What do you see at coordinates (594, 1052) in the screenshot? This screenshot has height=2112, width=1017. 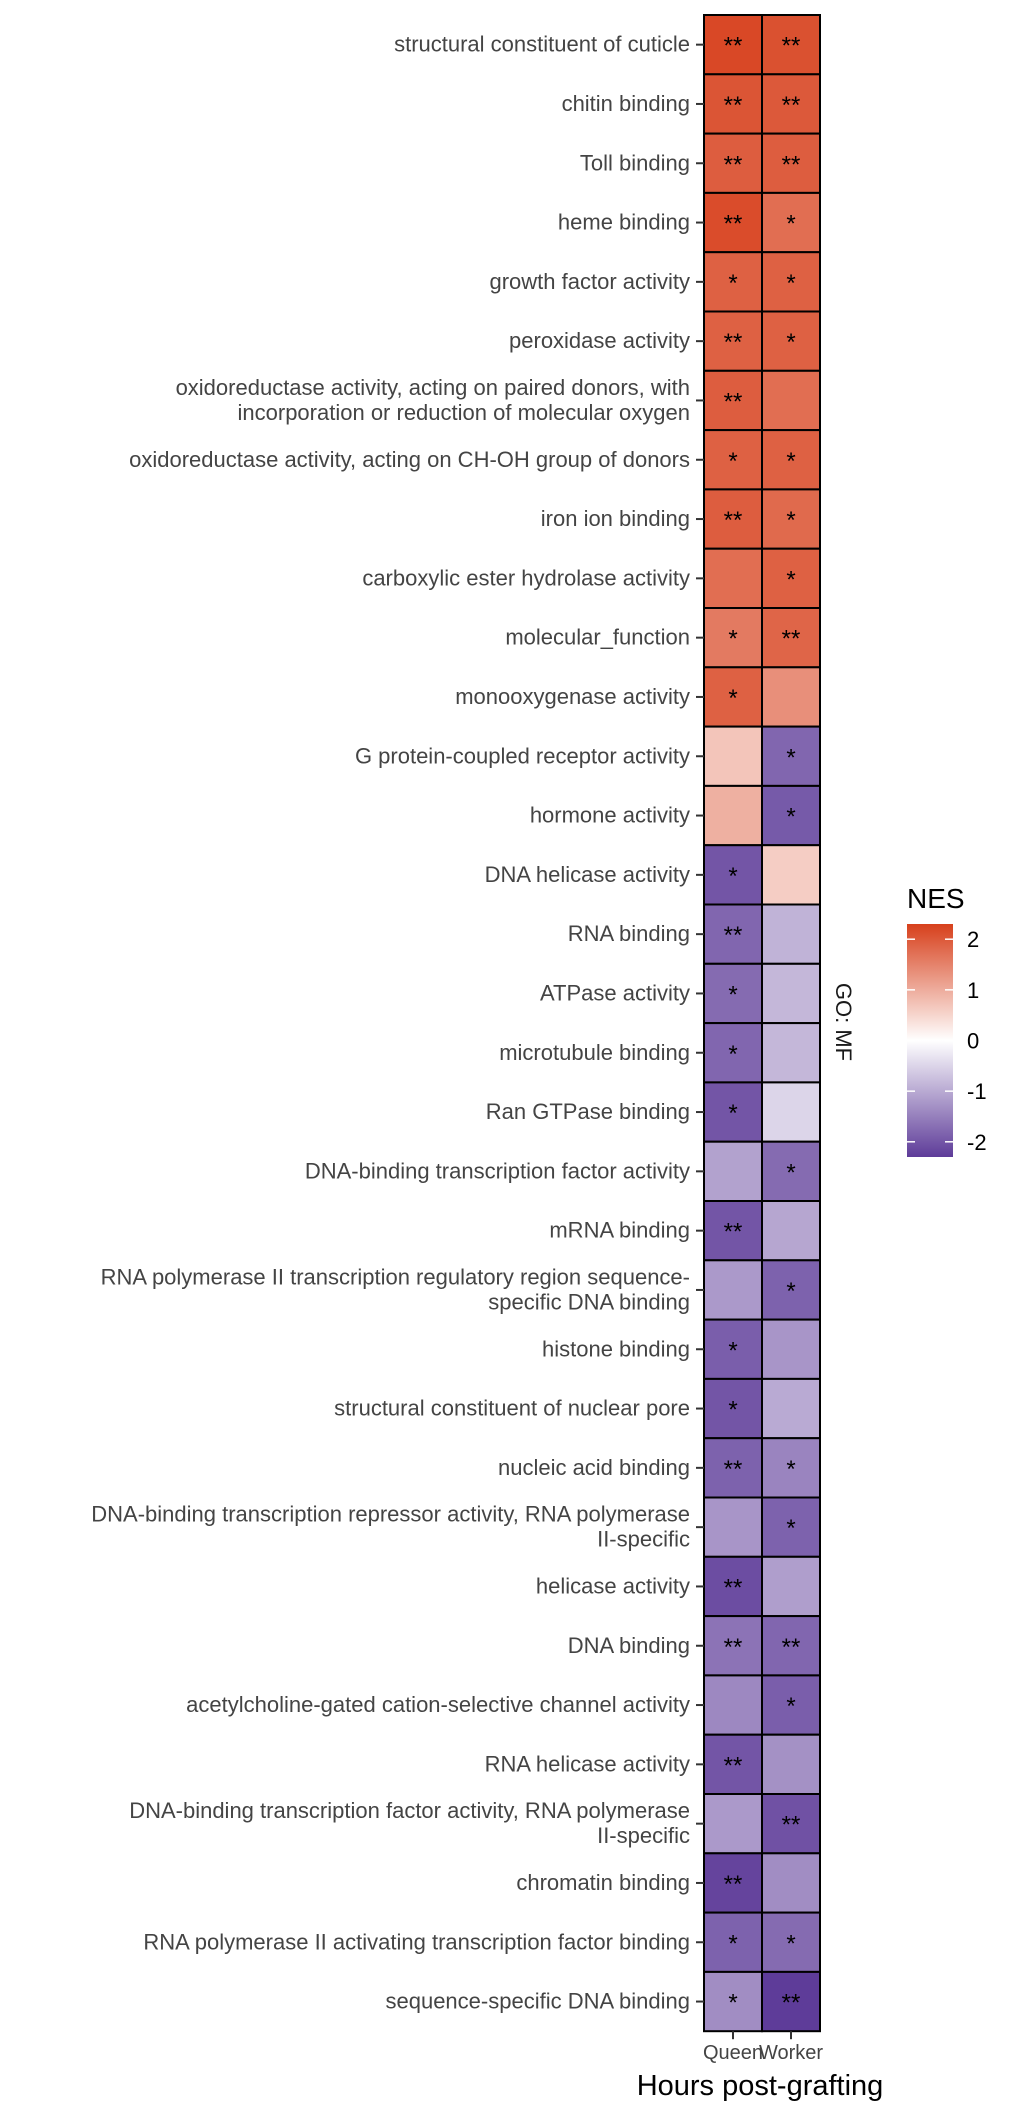 I see `row-label: microtubule binding` at bounding box center [594, 1052].